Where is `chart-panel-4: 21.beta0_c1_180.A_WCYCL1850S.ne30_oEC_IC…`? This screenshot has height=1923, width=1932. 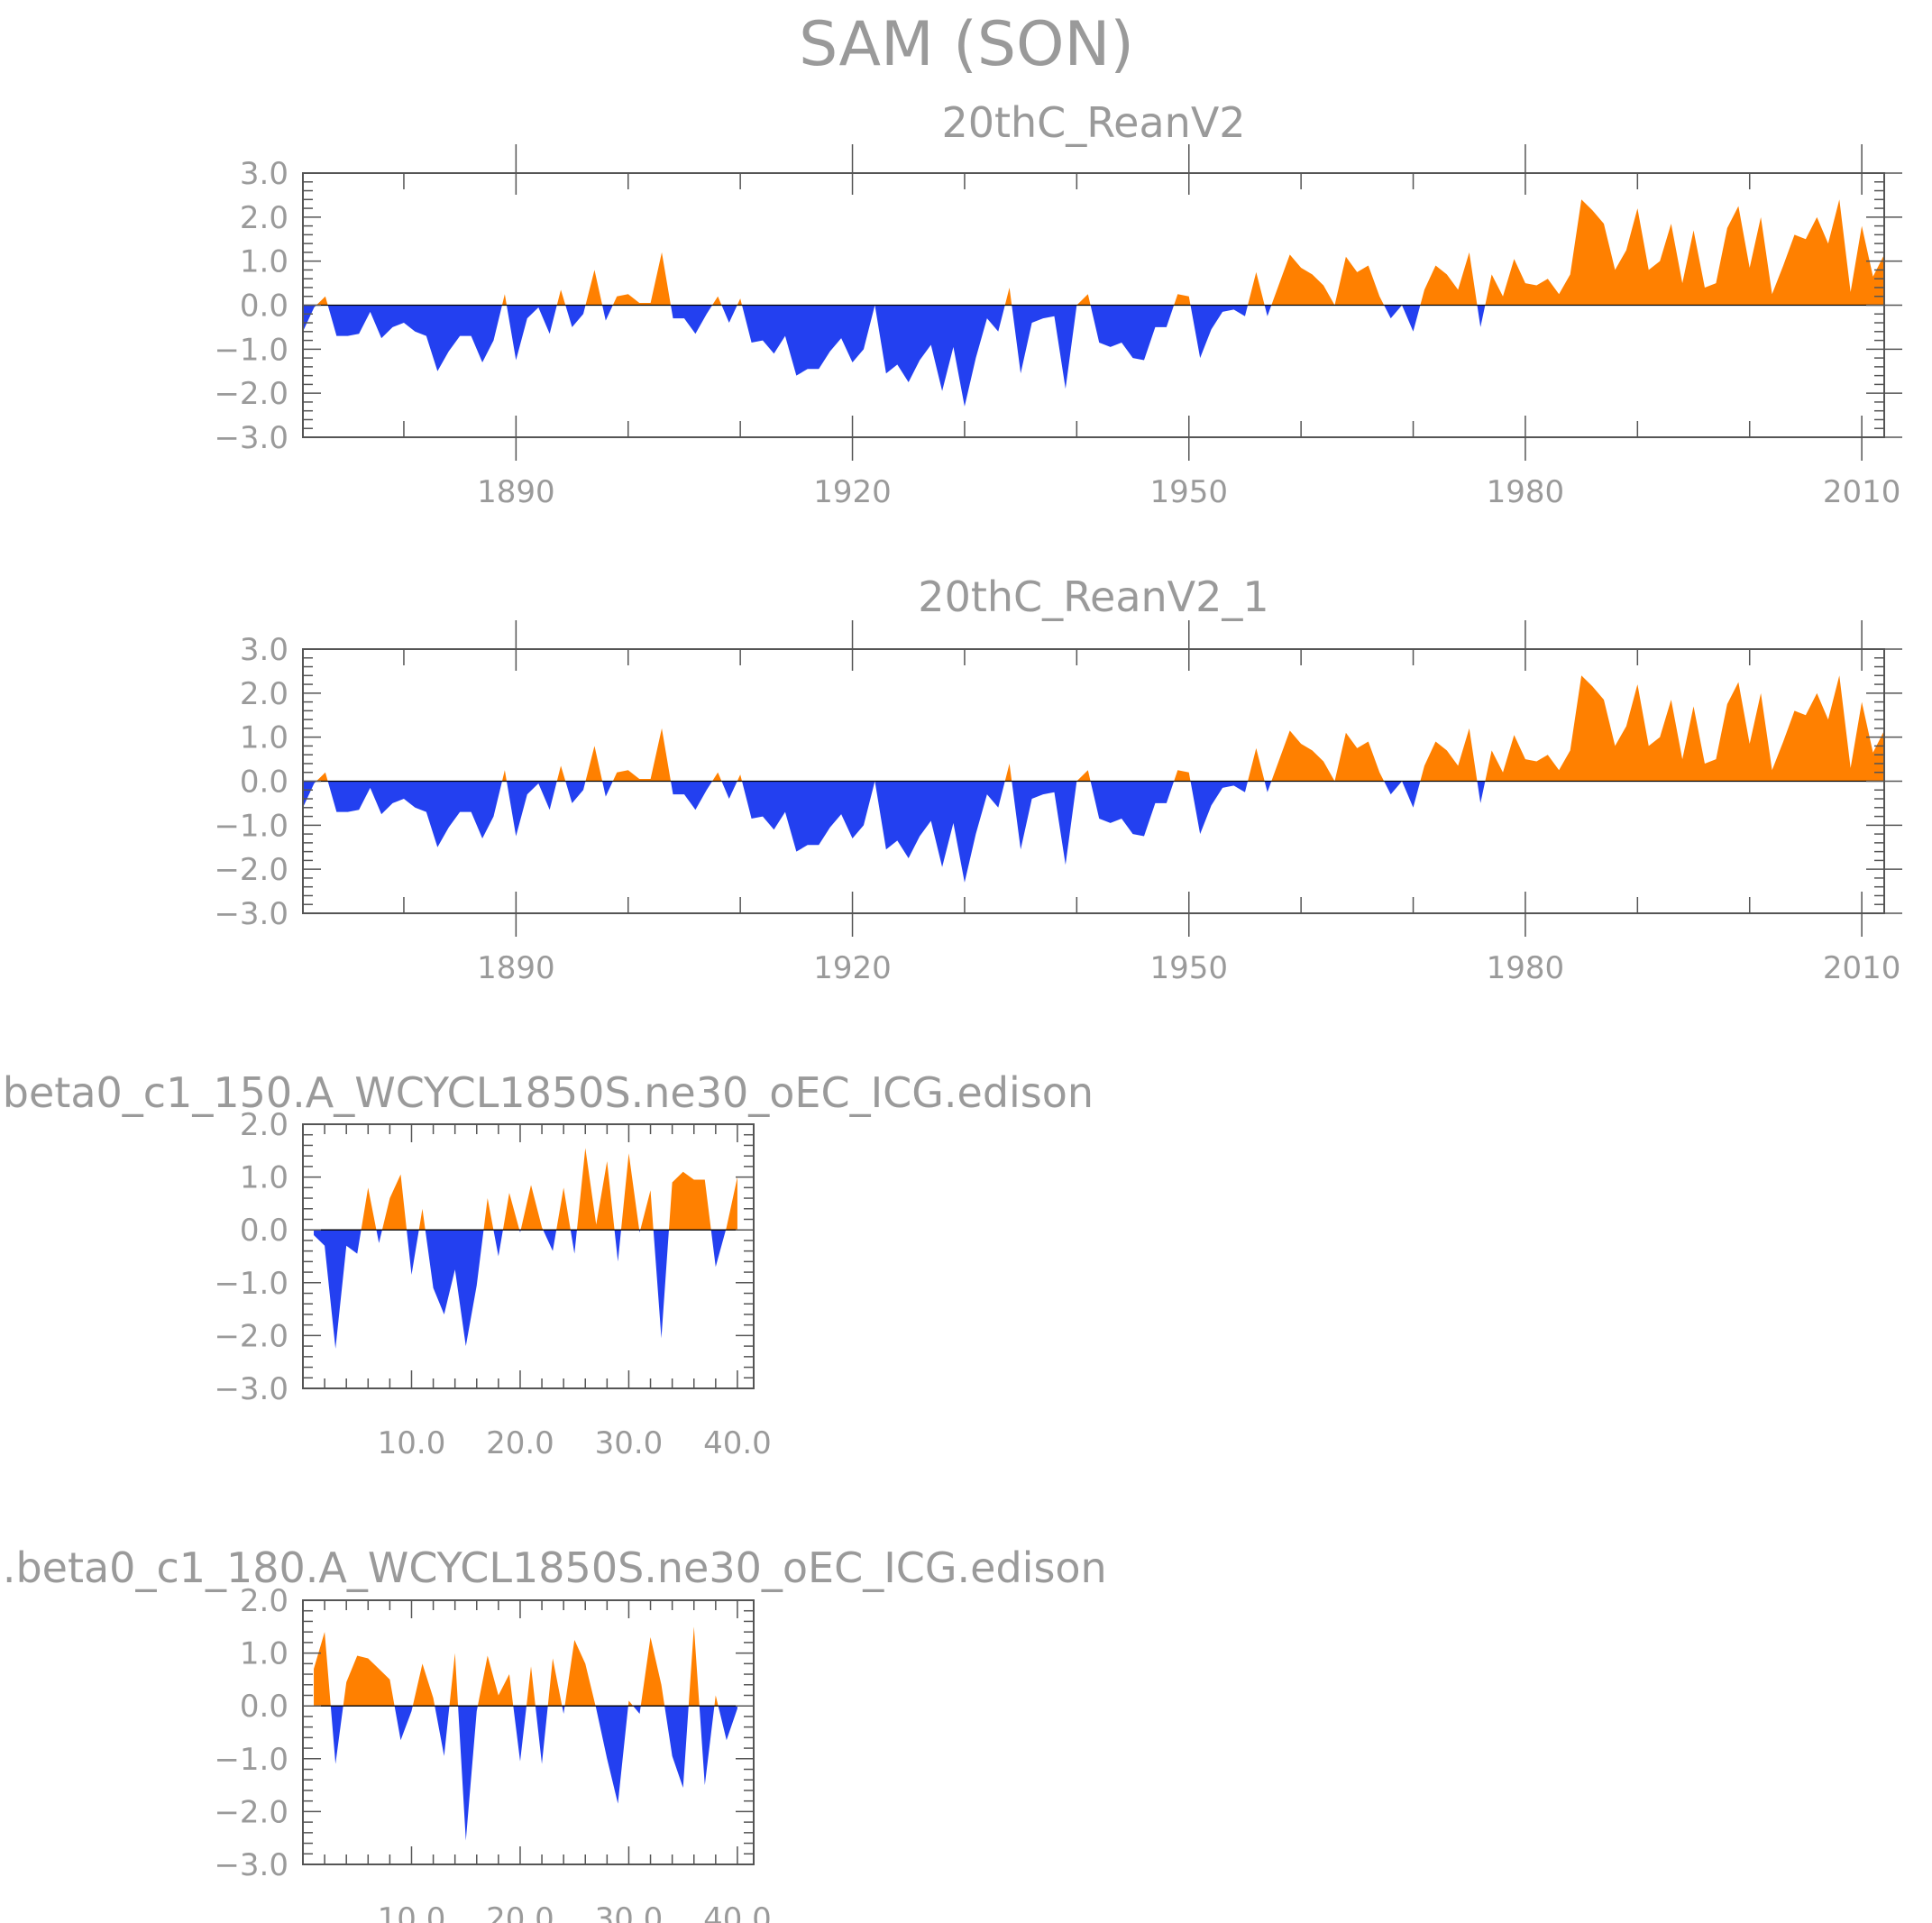 chart-panel-4: 21.beta0_c1_180.A_WCYCL1850S.ne30_oEC_IC… is located at coordinates (554, 1733).